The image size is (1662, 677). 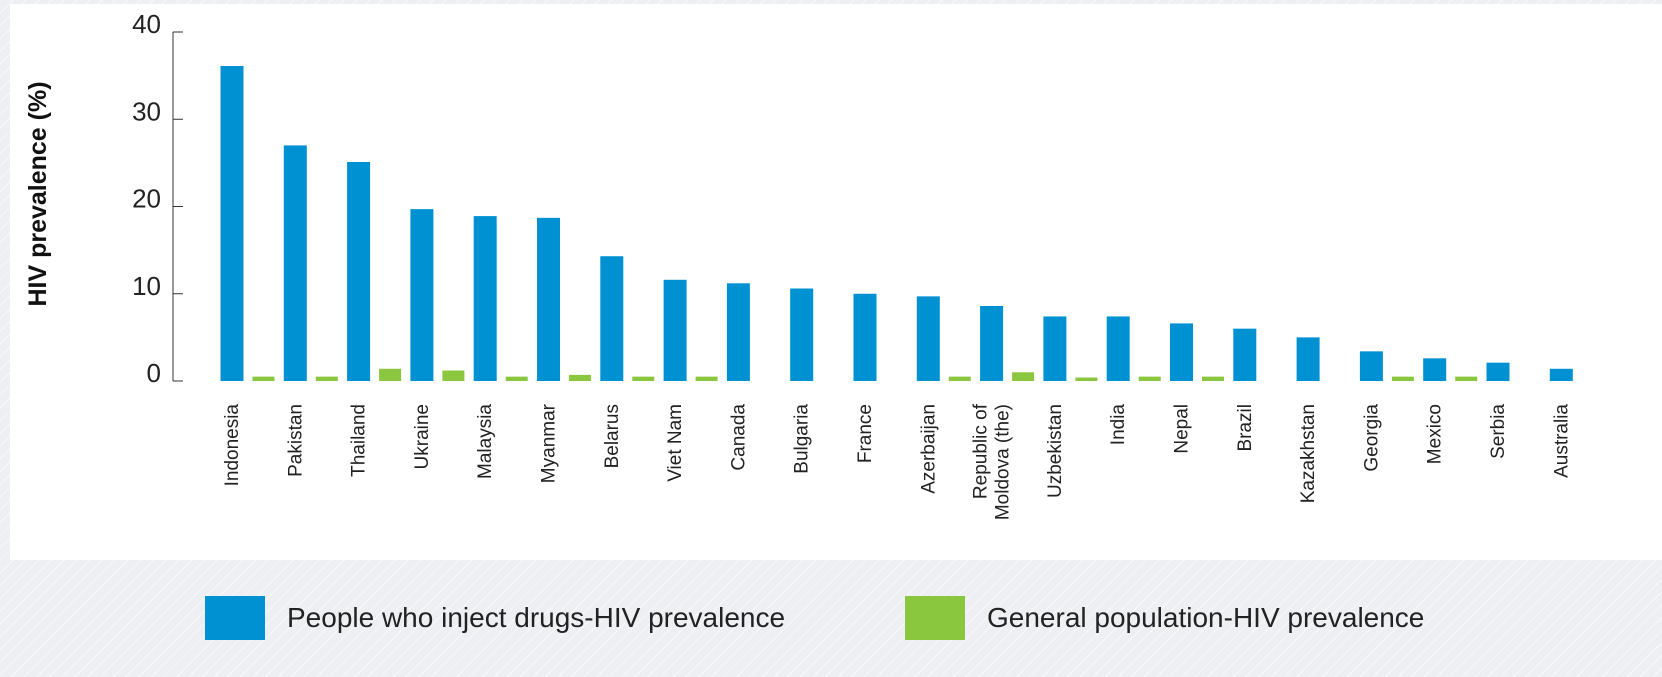 I want to click on x-tick-label: Canada, so click(x=738, y=437).